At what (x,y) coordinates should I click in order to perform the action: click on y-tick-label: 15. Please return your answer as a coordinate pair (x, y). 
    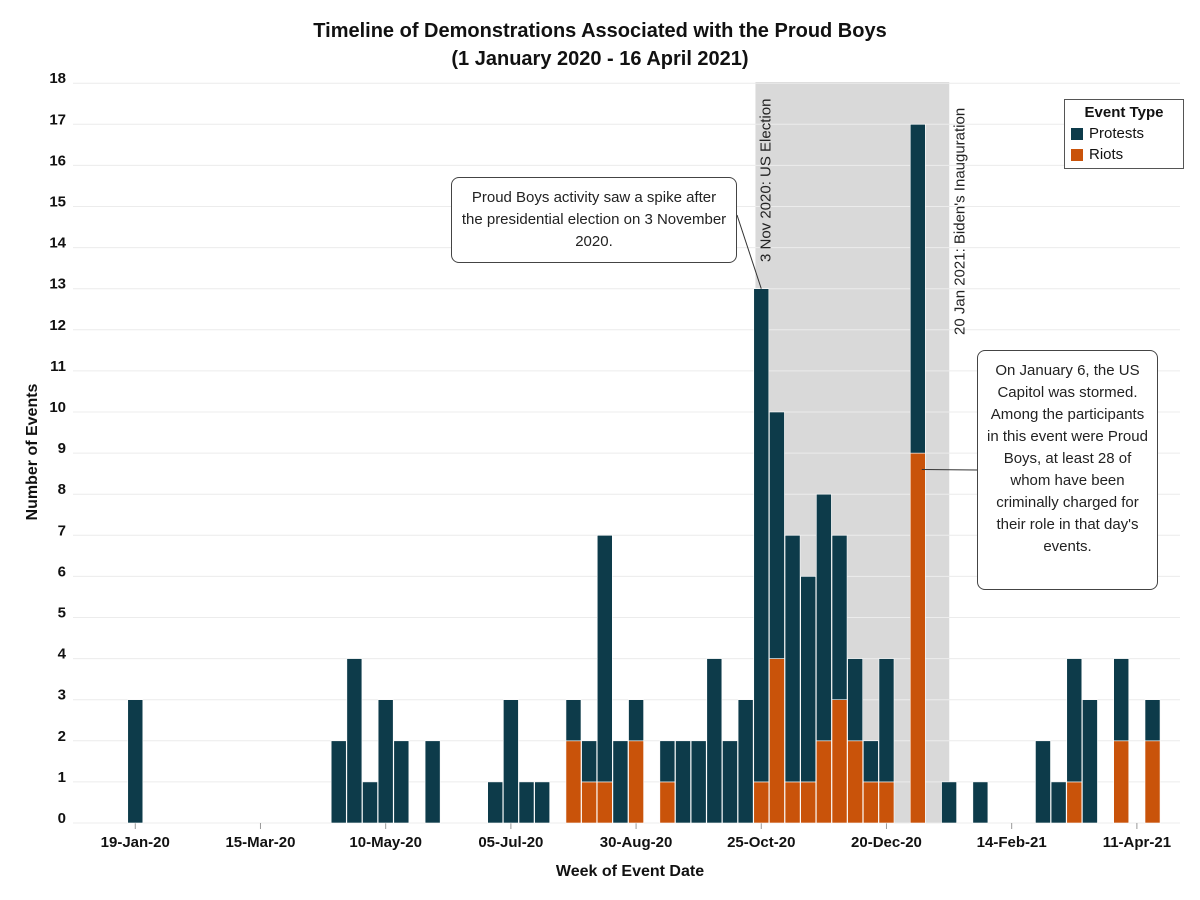
    Looking at the image, I should click on (57, 202).